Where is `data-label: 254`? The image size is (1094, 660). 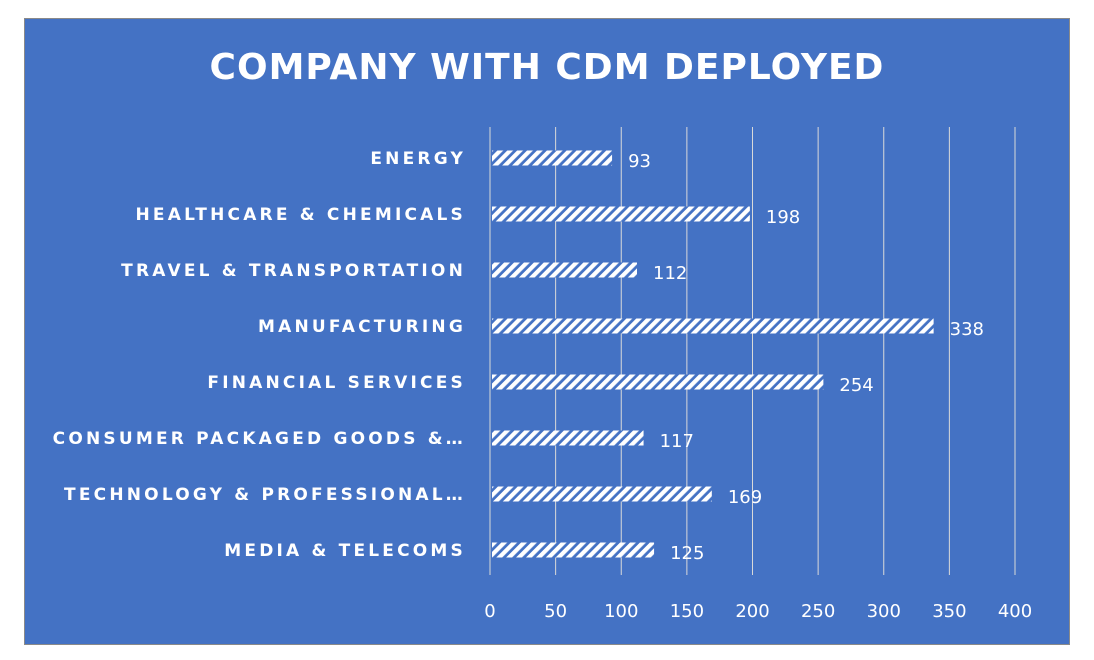
data-label: 254 is located at coordinates (856, 385).